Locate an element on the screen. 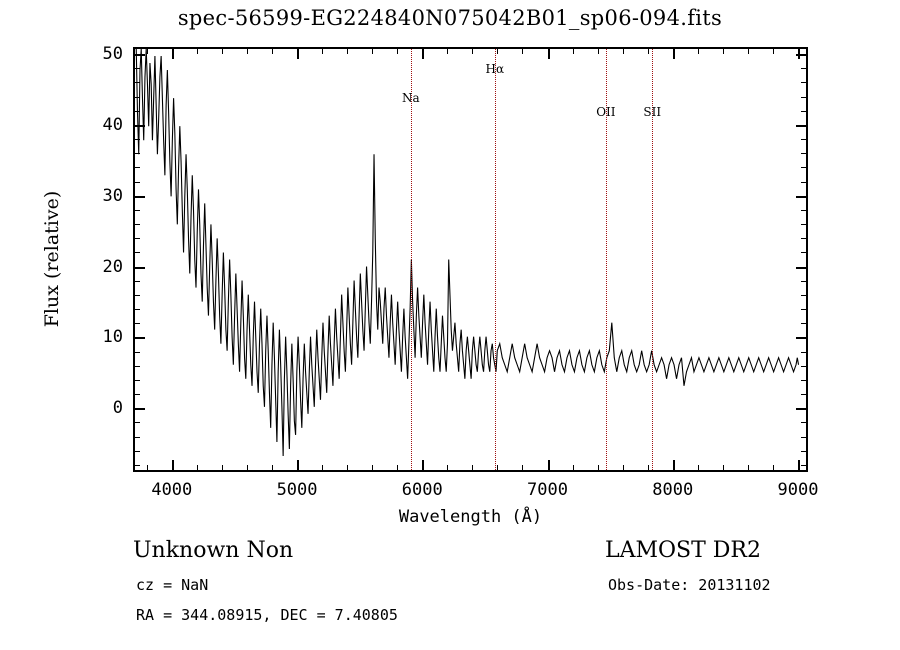 The height and width of the screenshot is (650, 900). line-label-sii: SII is located at coordinates (652, 111).